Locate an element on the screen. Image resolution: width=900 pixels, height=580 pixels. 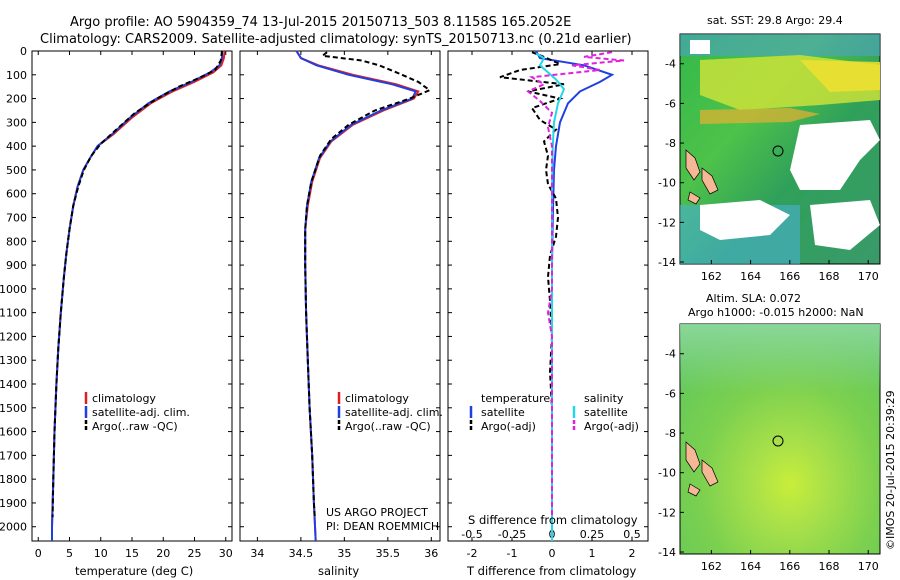
depth-tick-label: 1500 is located at coordinates (13, 408).